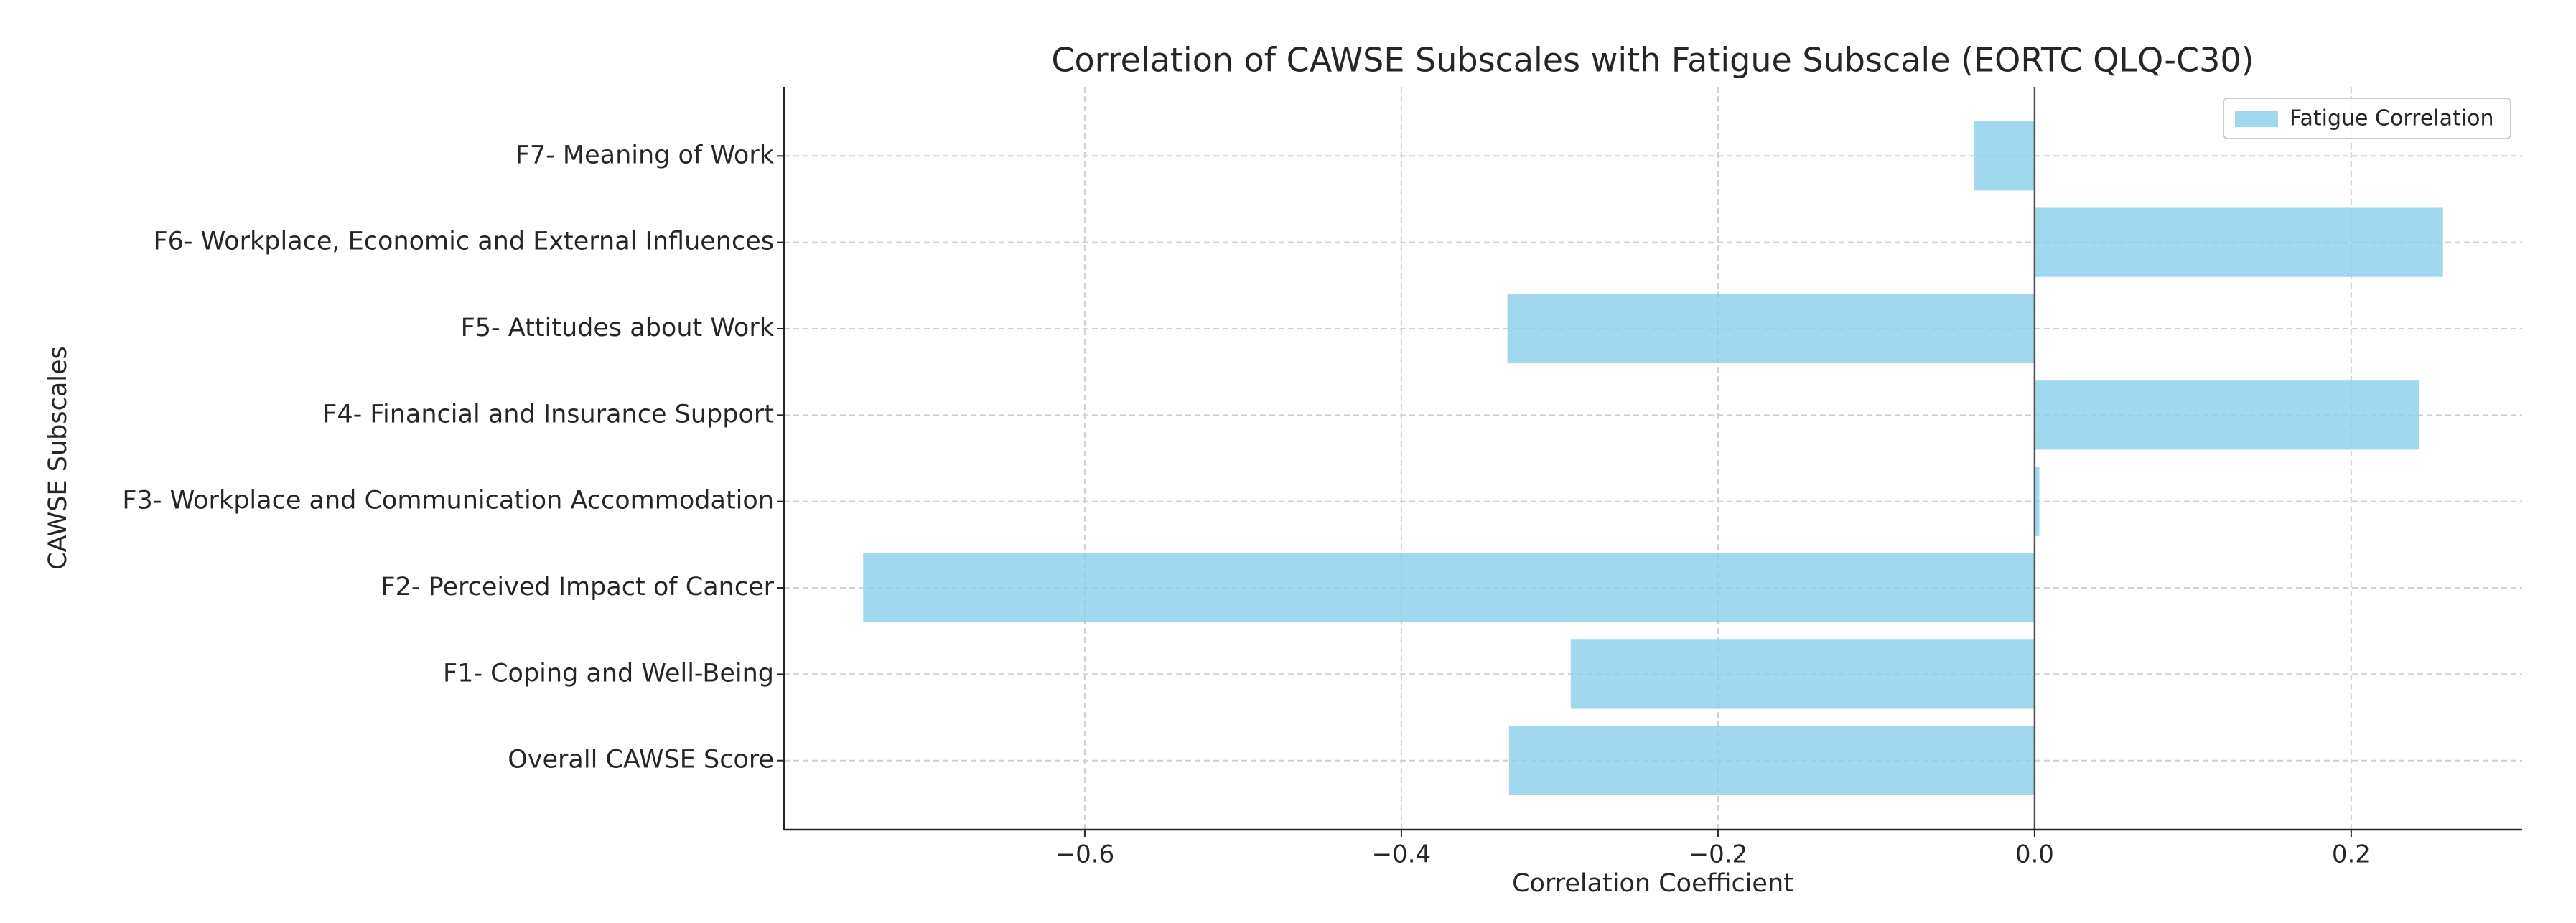 This screenshot has width=2576, height=923. What do you see at coordinates (608, 673) in the screenshot?
I see `y-tick-label: F1- Coping and Well-Being` at bounding box center [608, 673].